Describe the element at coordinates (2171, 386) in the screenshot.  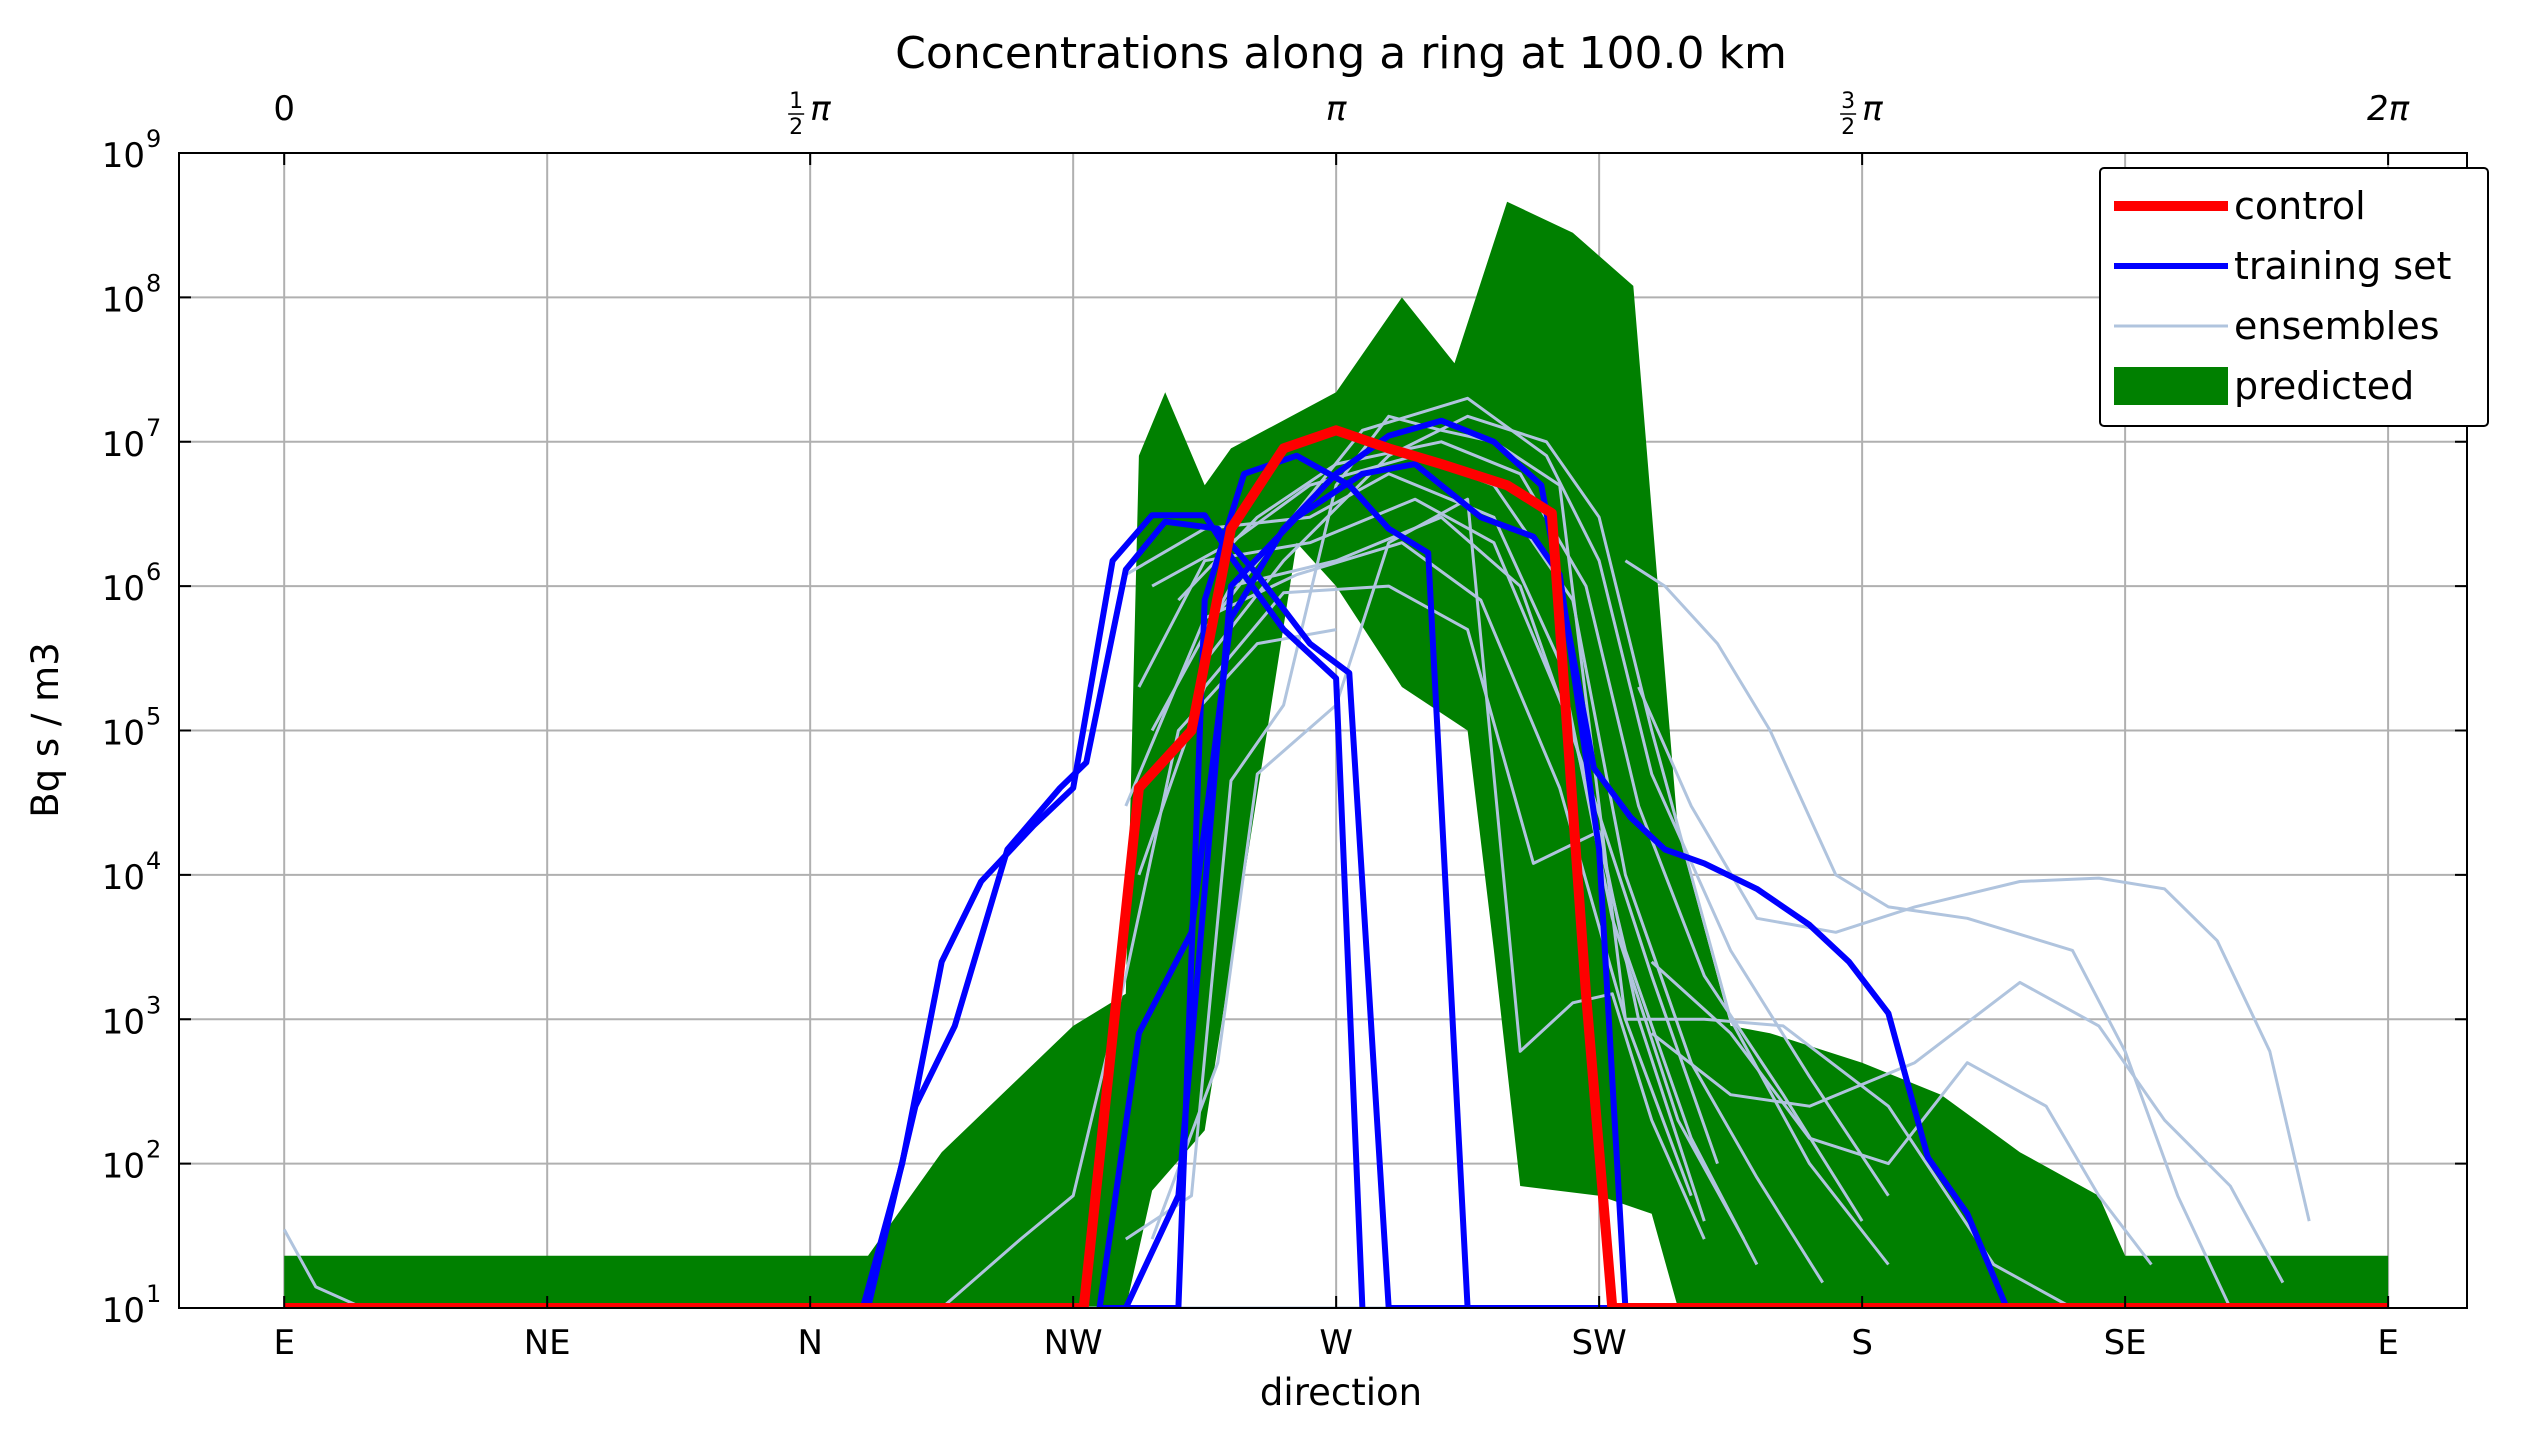
I see `legend-swatch` at that location.